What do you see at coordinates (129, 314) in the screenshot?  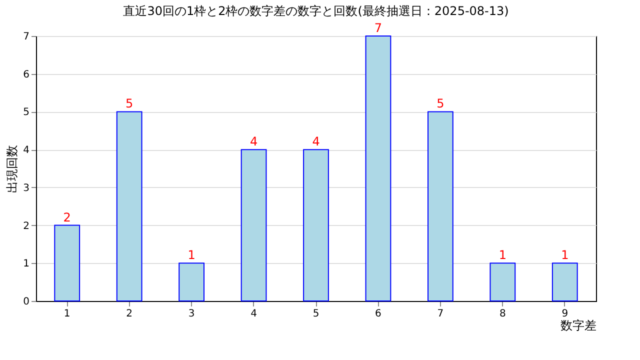 I see `x-tick-label: 2` at bounding box center [129, 314].